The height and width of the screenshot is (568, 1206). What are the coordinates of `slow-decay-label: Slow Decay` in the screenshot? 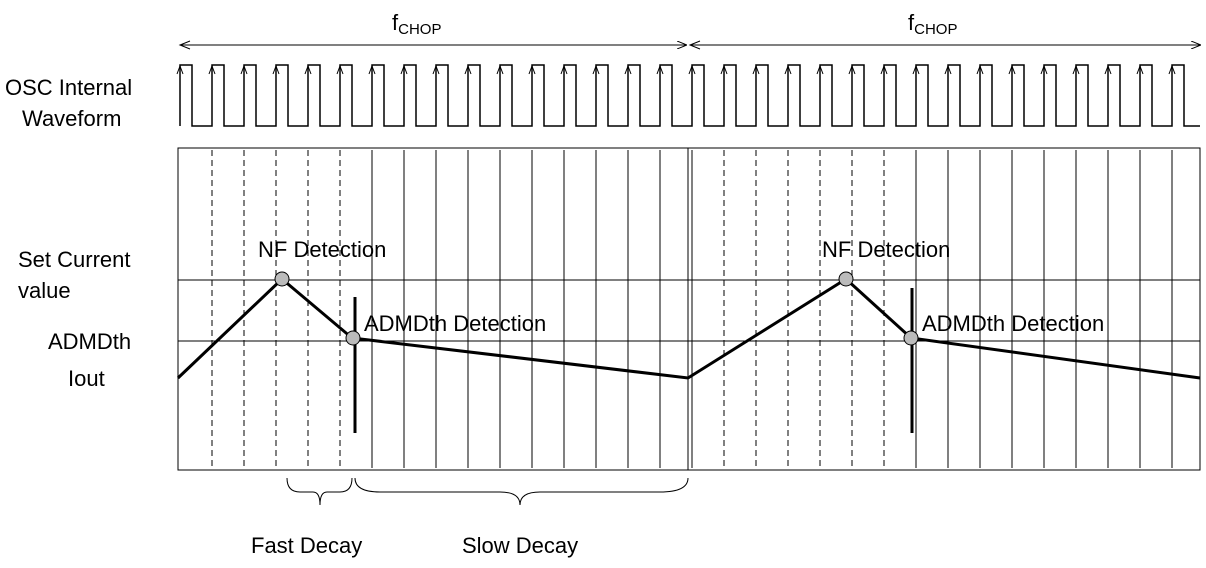 It's located at (520, 545).